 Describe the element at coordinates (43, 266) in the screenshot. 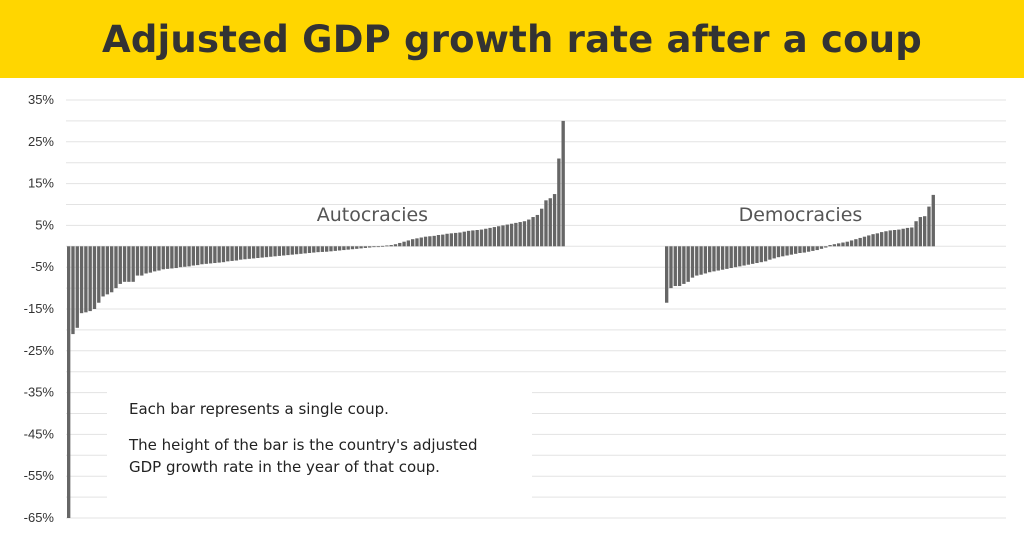

I see `y-tick-label: -5%` at that location.